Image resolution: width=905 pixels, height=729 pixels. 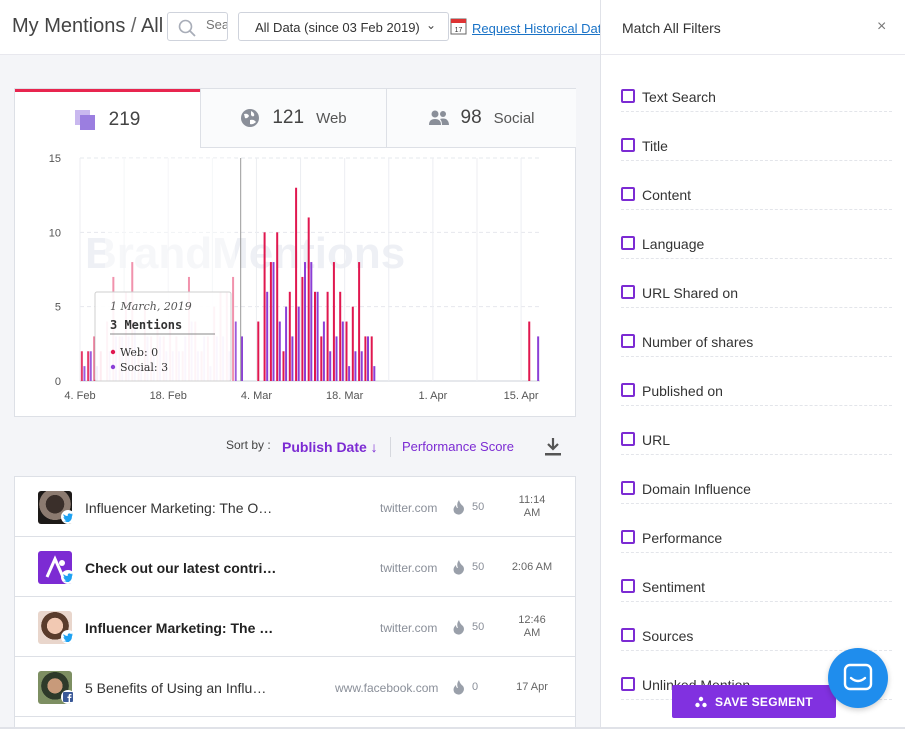 What do you see at coordinates (756, 136) in the screenshot?
I see `filter-item: Title` at bounding box center [756, 136].